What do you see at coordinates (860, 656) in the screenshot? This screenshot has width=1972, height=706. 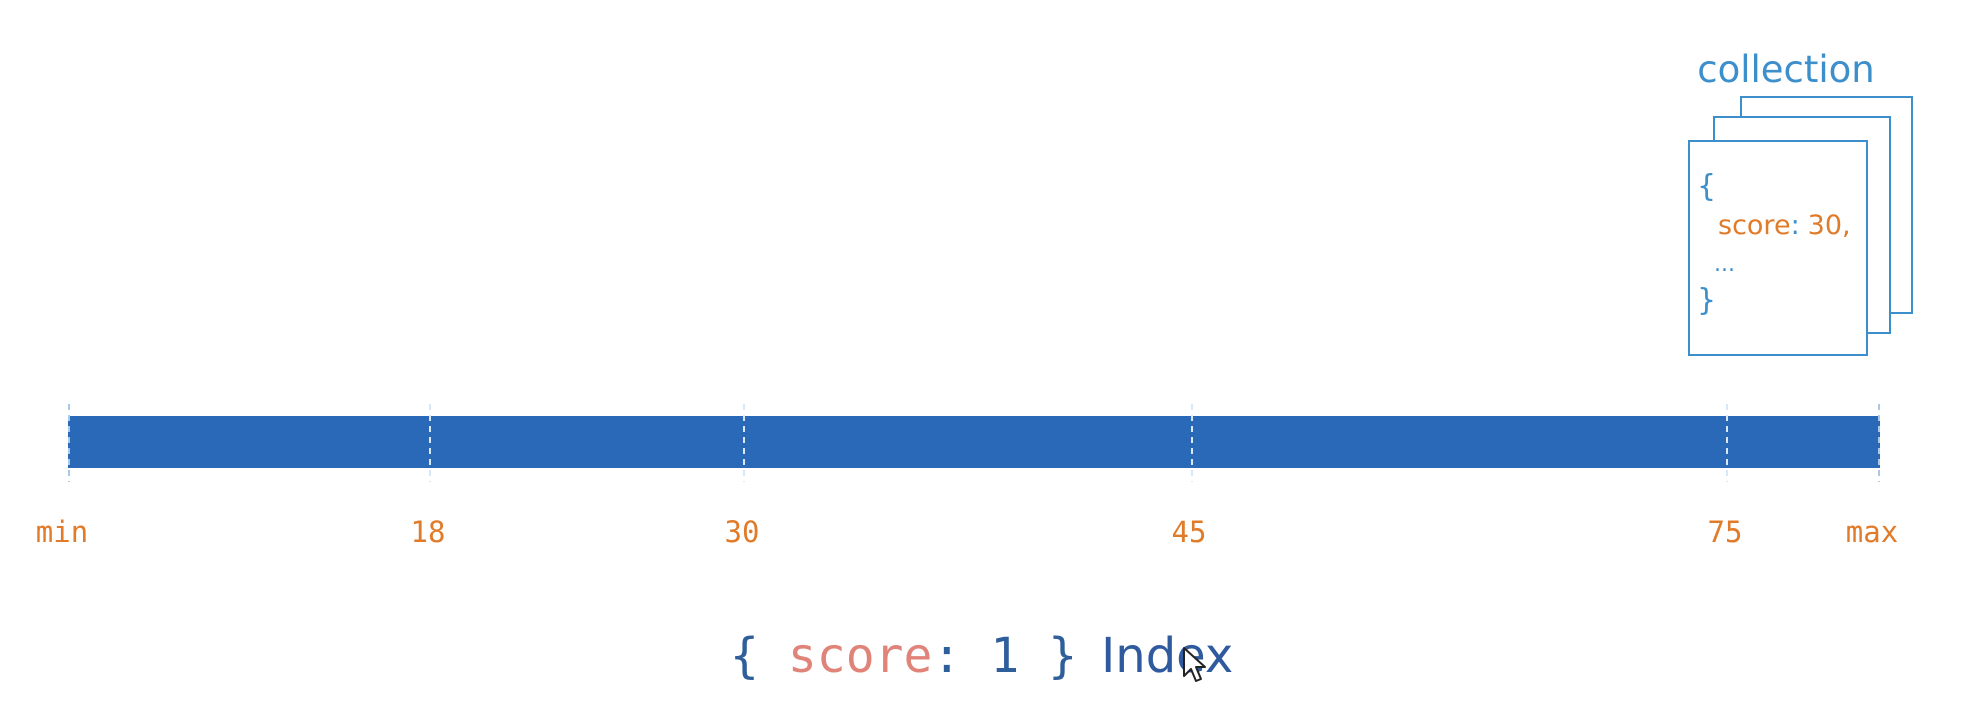 I see `index-key: score` at bounding box center [860, 656].